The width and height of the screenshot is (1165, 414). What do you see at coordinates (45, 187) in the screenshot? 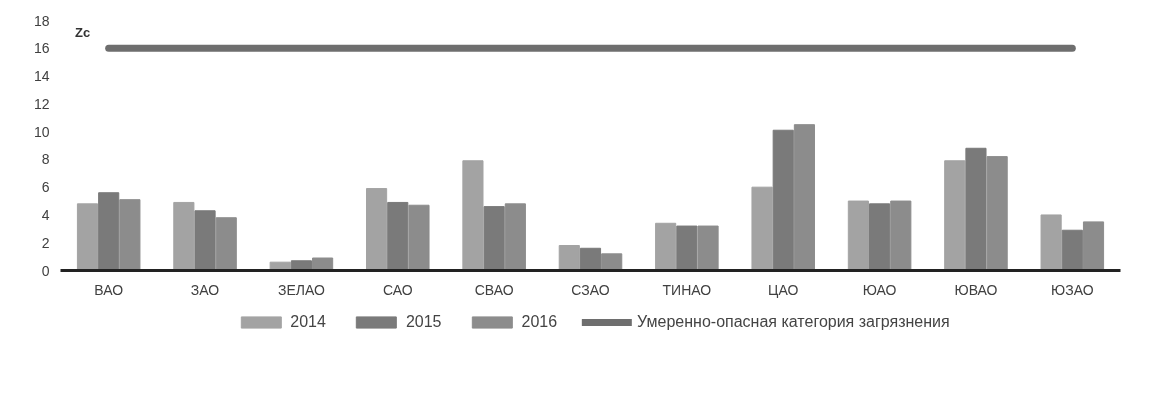
I see `y-tick-label: 6` at bounding box center [45, 187].